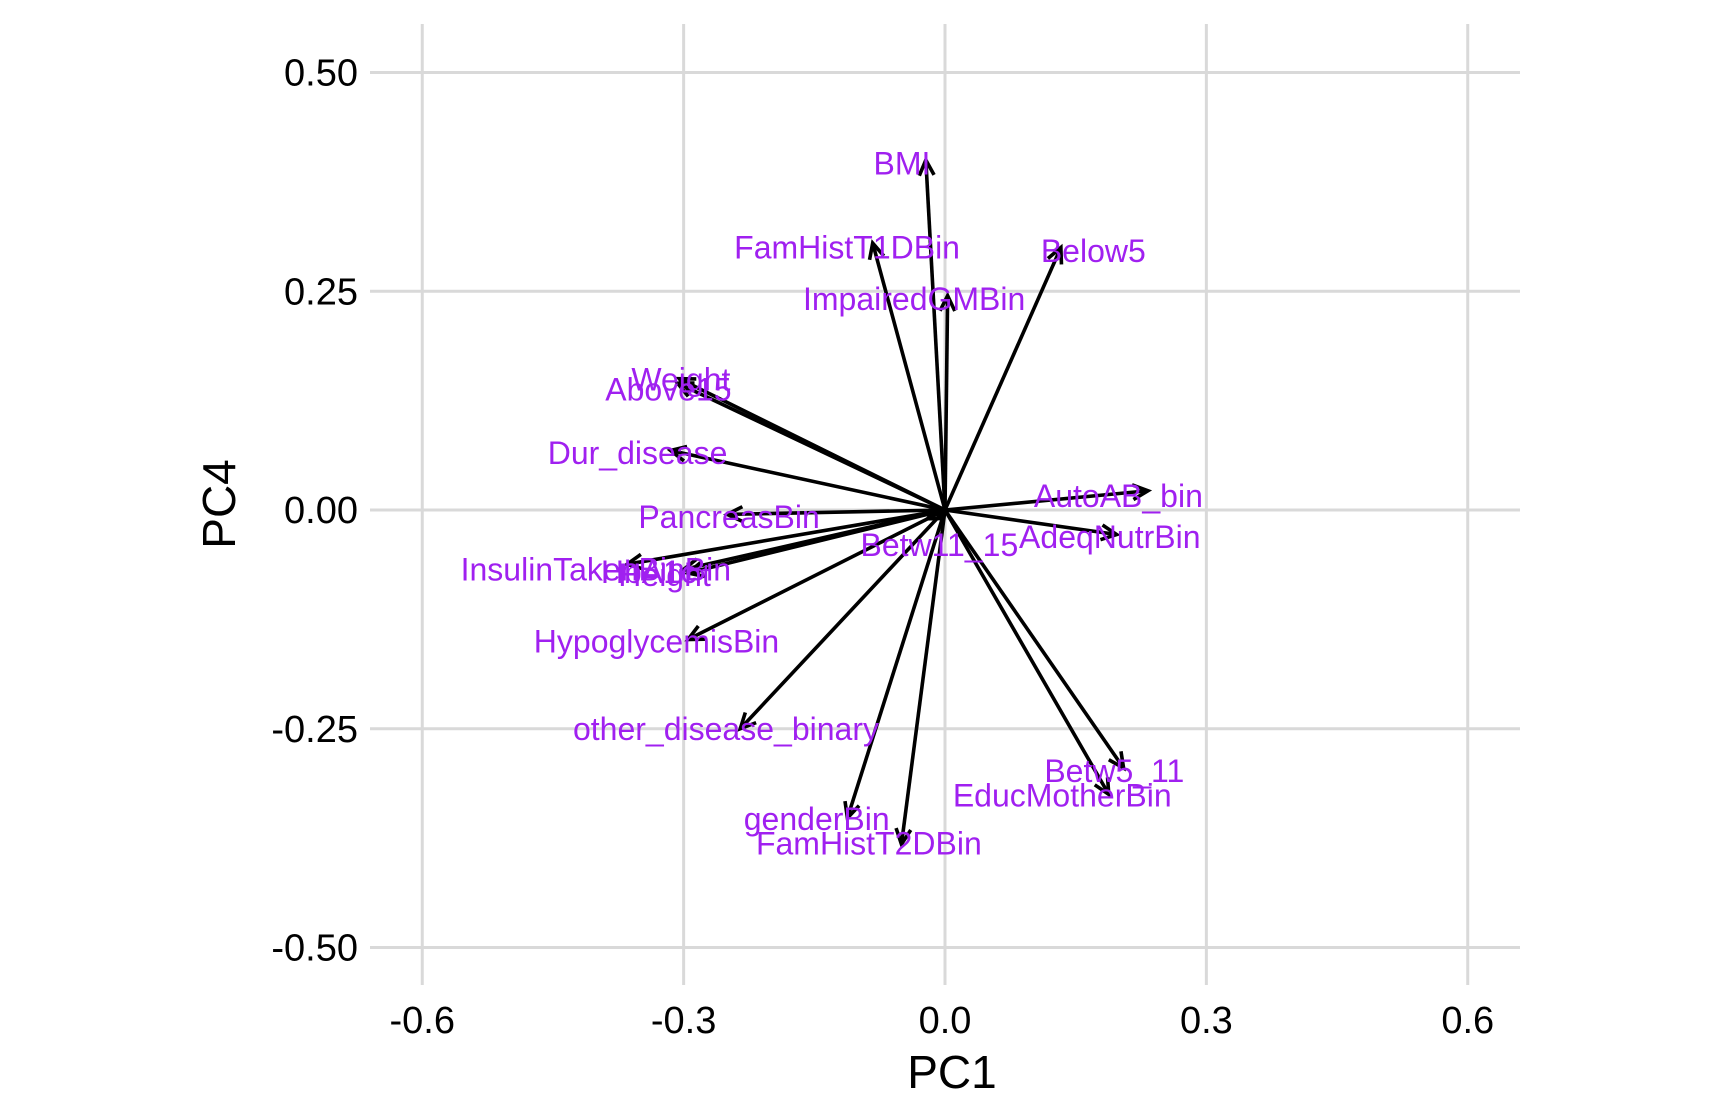 This screenshot has width=1709, height=1118. I want to click on y-axis-title: PC4, so click(219, 503).